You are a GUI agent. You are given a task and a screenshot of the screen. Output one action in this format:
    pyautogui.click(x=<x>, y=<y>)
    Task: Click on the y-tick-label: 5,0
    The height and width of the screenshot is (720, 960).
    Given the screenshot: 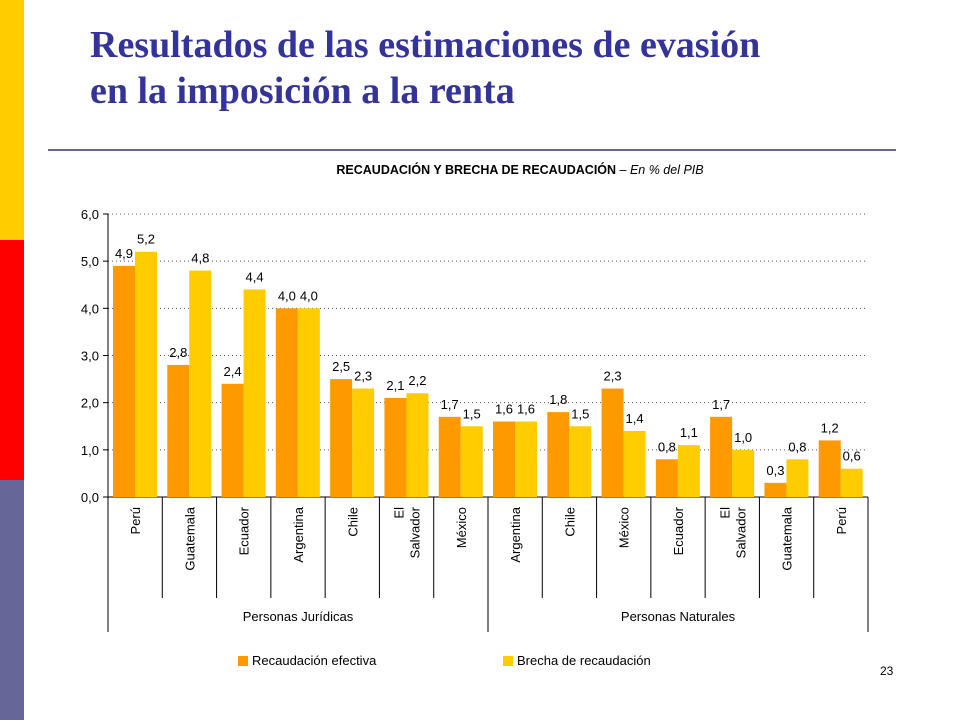 What is the action you would take?
    pyautogui.click(x=90, y=261)
    